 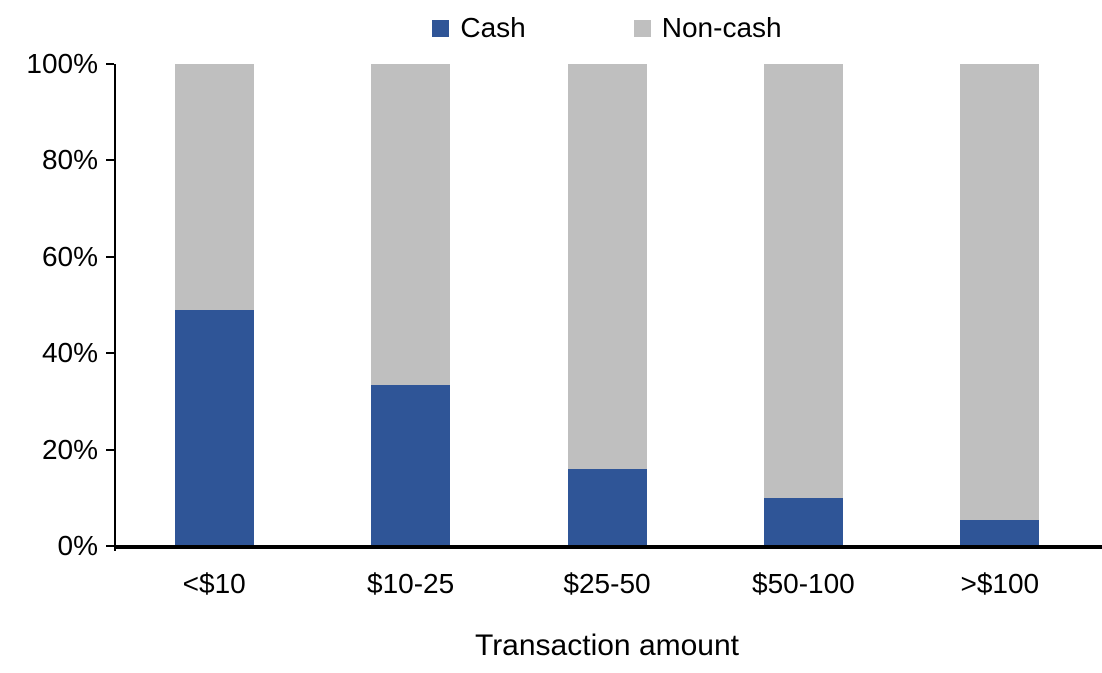 What do you see at coordinates (441, 28) in the screenshot?
I see `legend-swatch-cash` at bounding box center [441, 28].